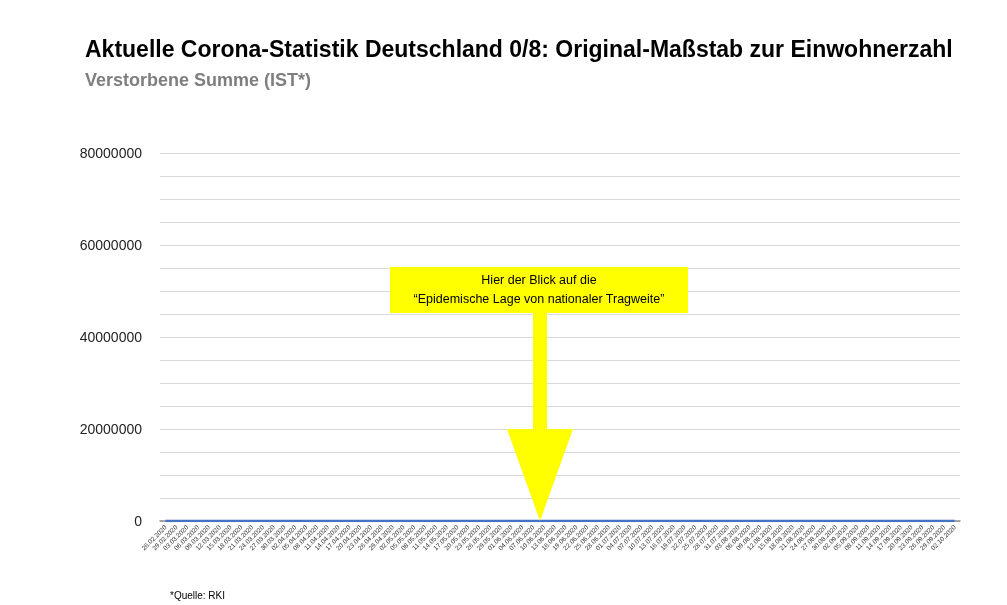  What do you see at coordinates (111, 429) in the screenshot?
I see `y-tick-label: 20000000` at bounding box center [111, 429].